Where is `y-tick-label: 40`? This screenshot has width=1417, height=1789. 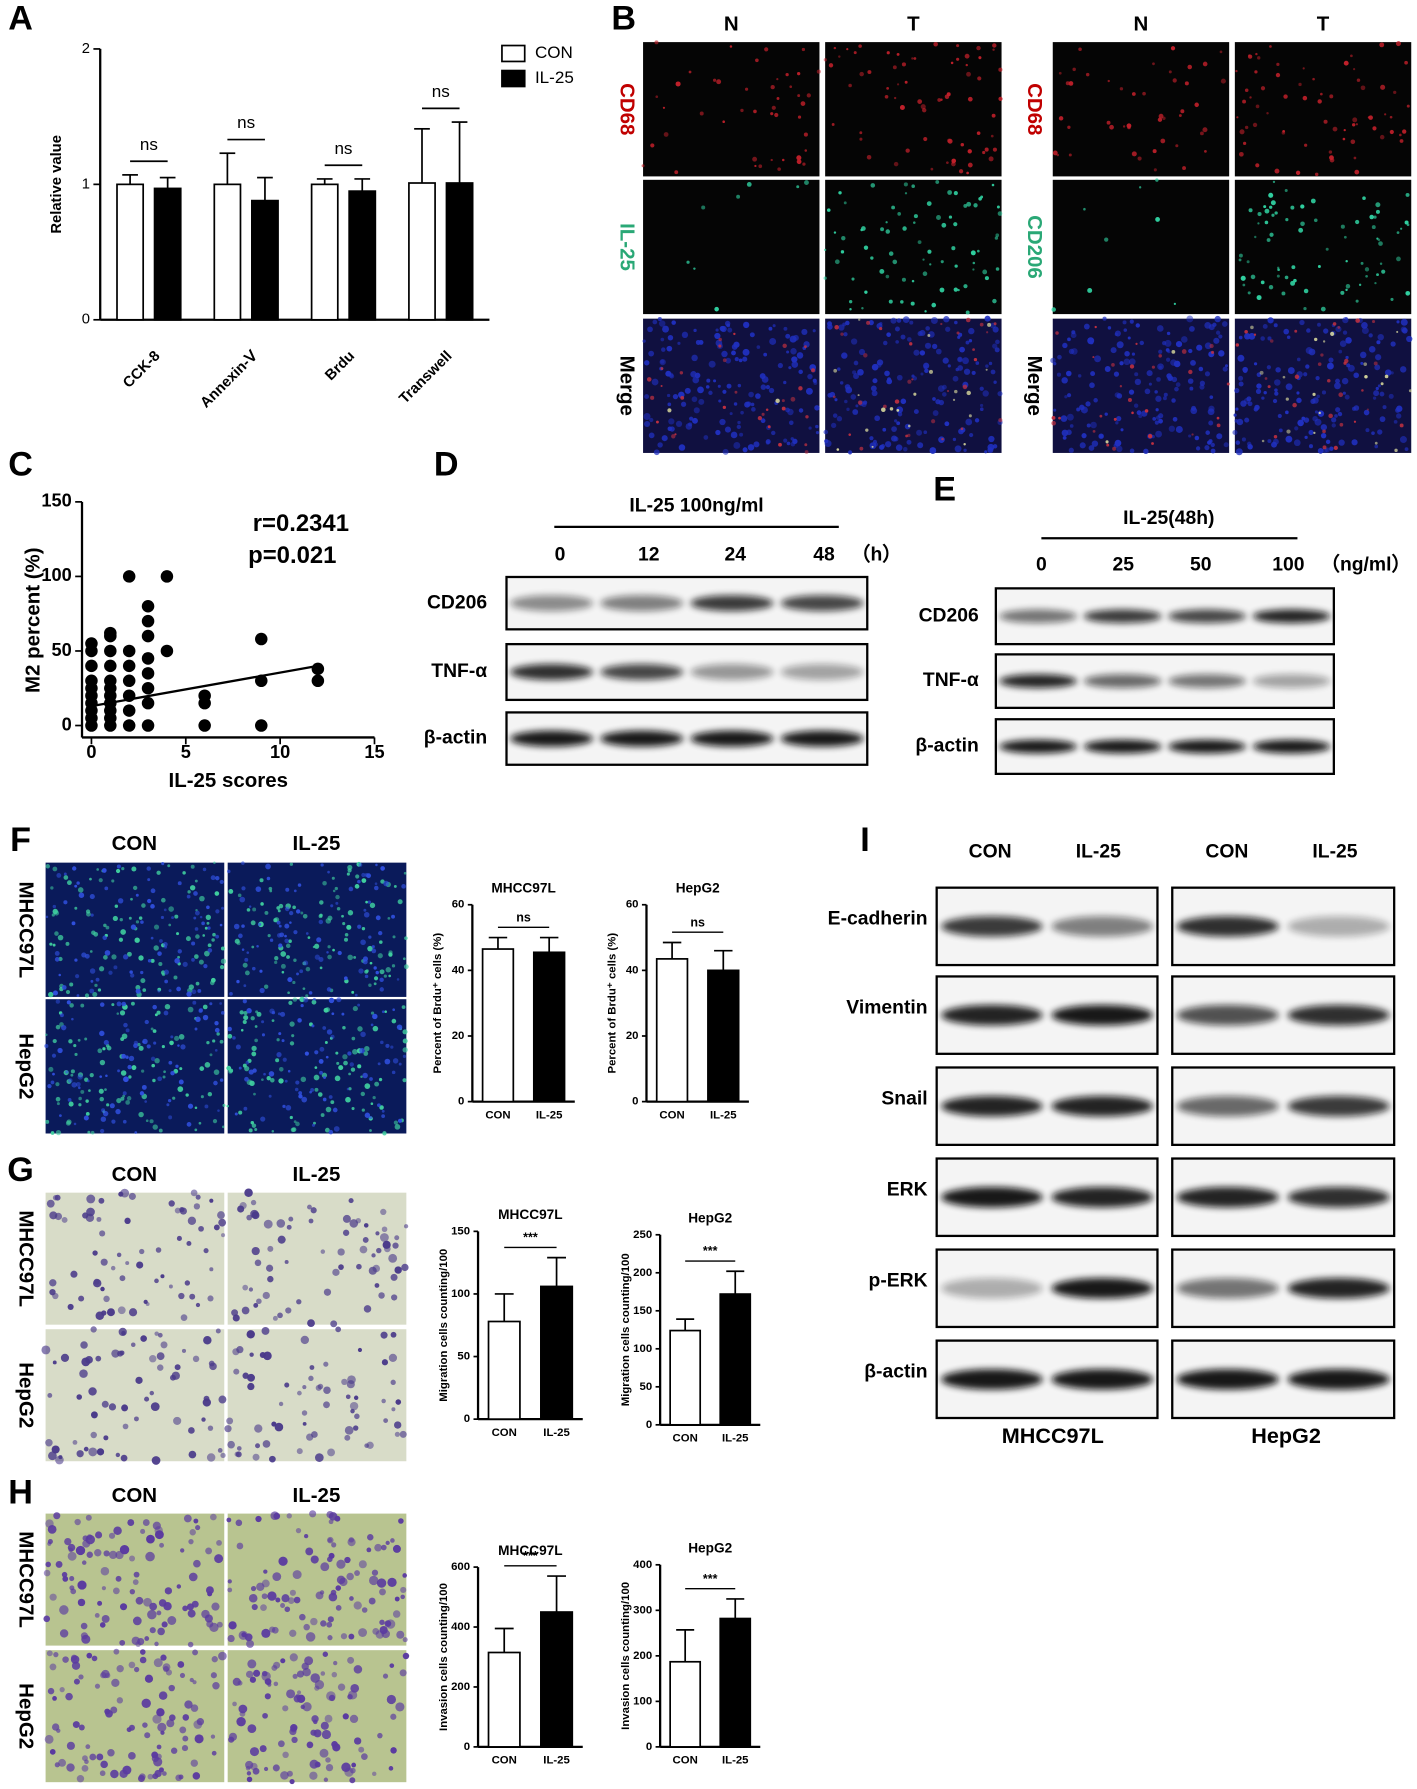 y-tick-label: 40 is located at coordinates (632, 970).